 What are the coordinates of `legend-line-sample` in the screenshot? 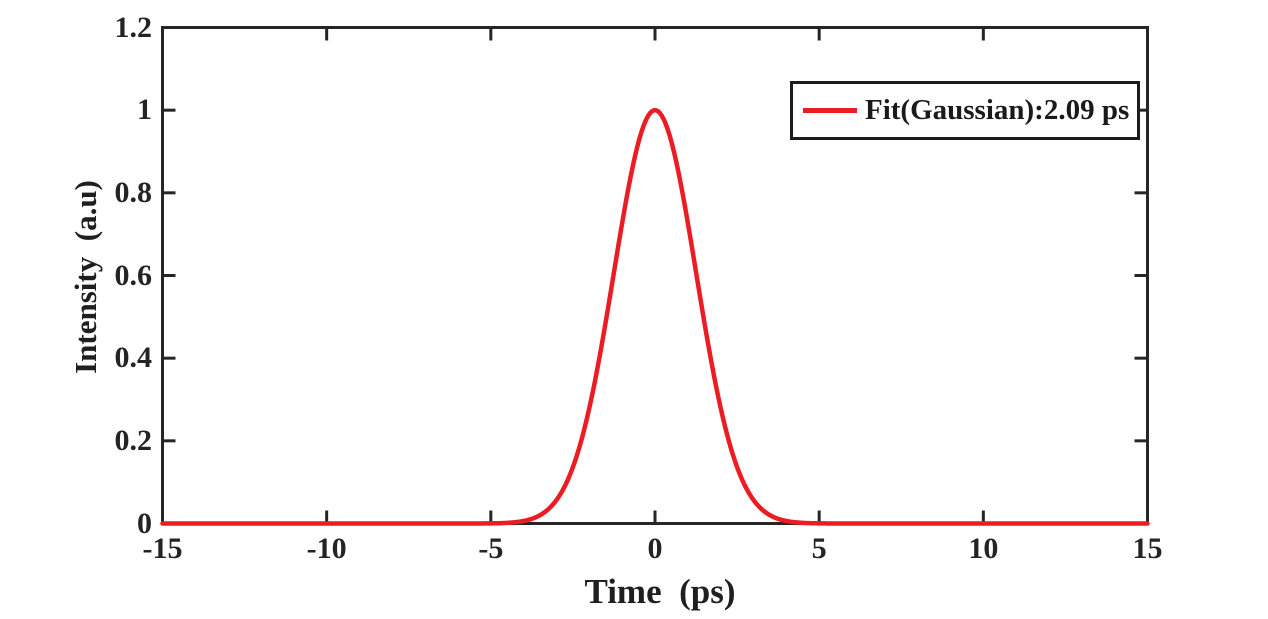 It's located at (830, 110).